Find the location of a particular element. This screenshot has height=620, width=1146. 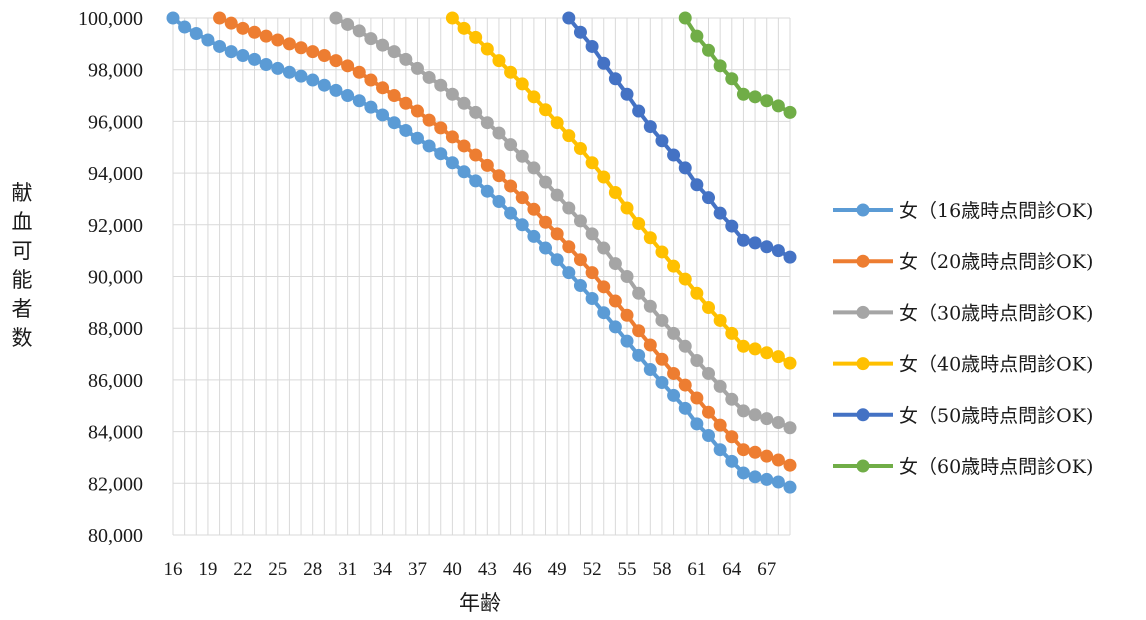

legend-item: 女（60歳時点問診OK) is located at coordinates (963, 467).